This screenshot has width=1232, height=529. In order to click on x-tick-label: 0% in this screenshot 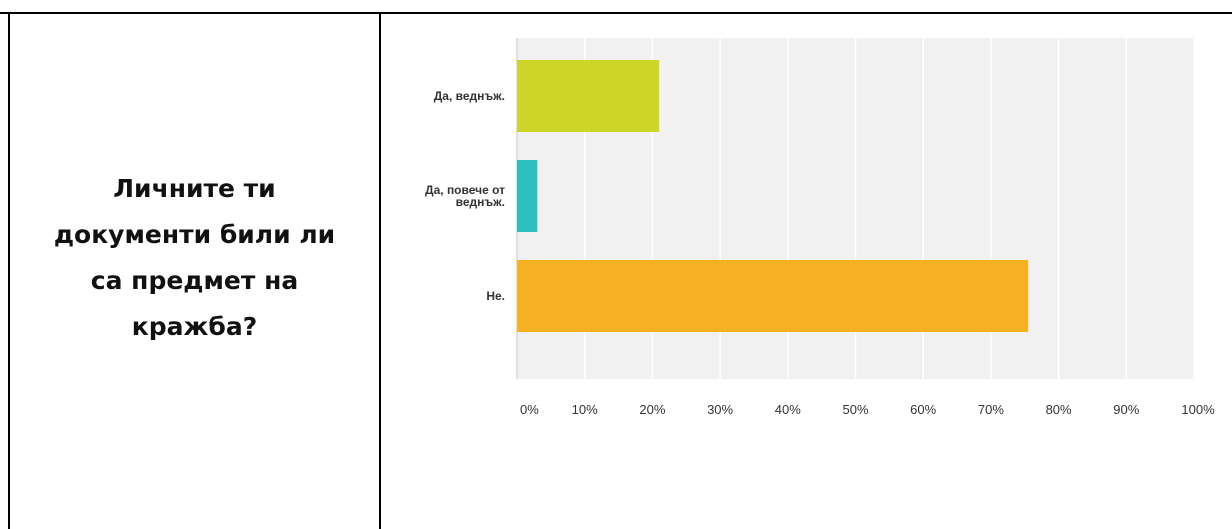, I will do `click(529, 409)`.